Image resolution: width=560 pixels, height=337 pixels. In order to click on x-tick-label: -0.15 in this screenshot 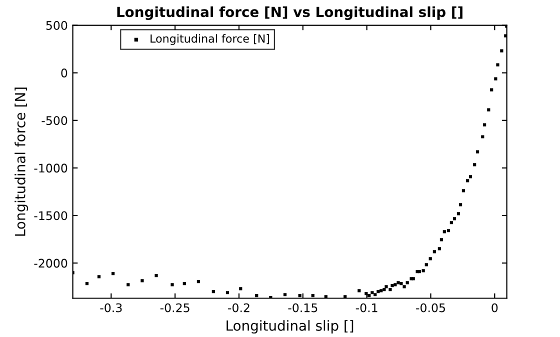, I will do `click(303, 307)`.